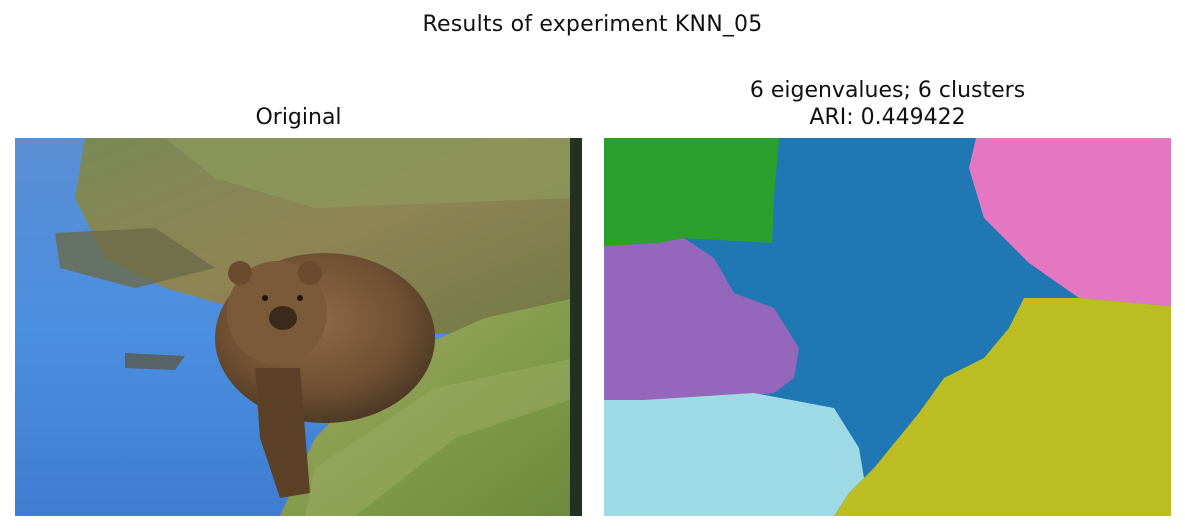  I want to click on cluster-cyan-region, so click(734, 454).